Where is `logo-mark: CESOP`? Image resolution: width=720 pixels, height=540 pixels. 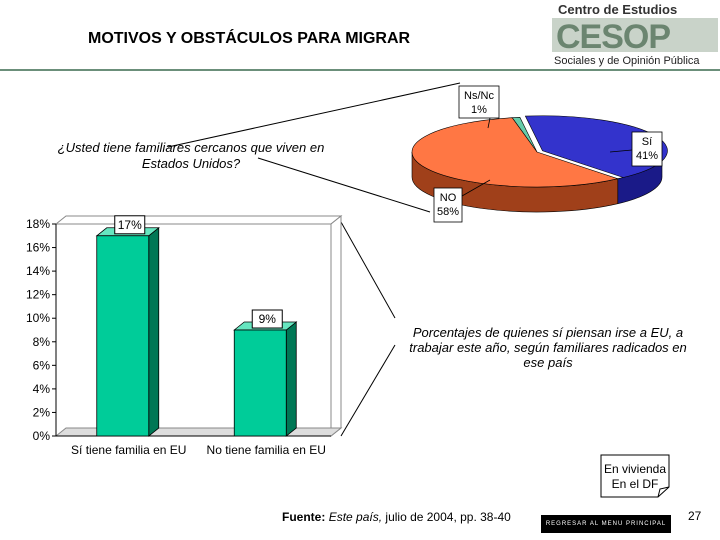 logo-mark: CESOP is located at coordinates (613, 37).